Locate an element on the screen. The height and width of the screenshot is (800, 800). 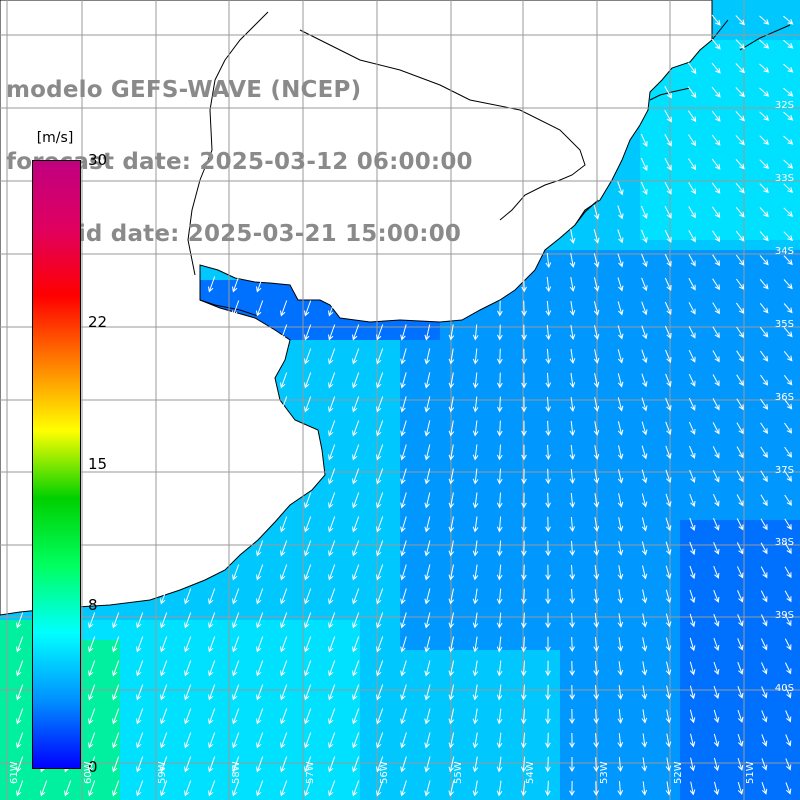
title-model: modelo GEFS-WAVE (NCEP) is located at coordinates (184, 90).